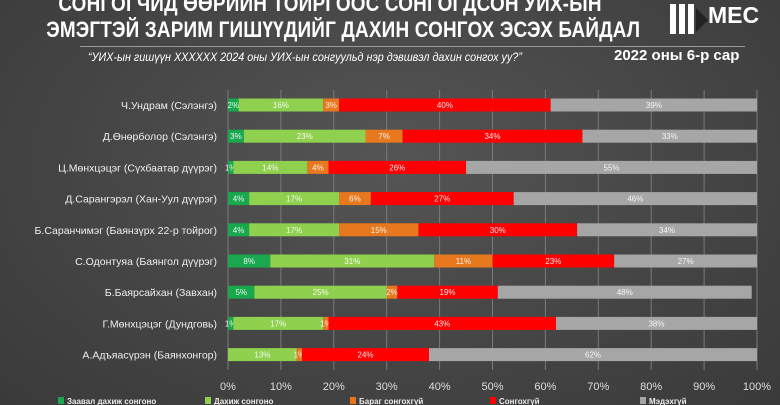  I want to click on data-label: 6%, so click(355, 199).